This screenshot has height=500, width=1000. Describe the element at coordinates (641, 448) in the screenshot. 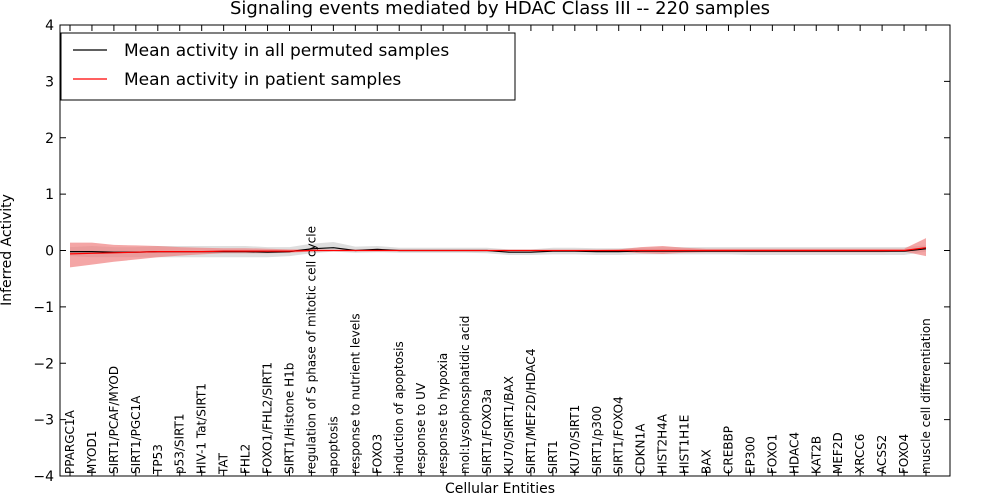

I see `category-label: CDKN1A` at that location.